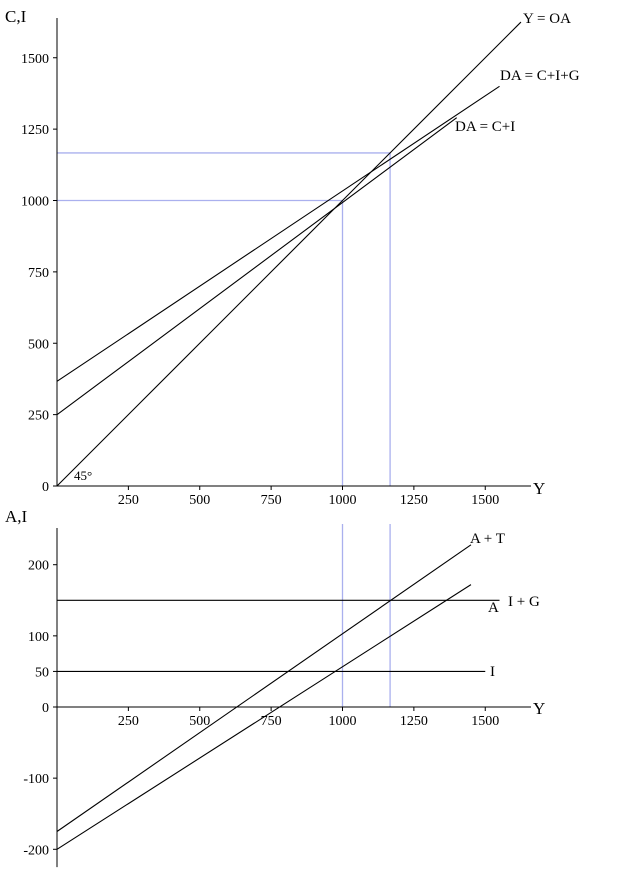 This screenshot has width=621, height=874. What do you see at coordinates (35, 202) in the screenshot?
I see `y-tick-label: 1000` at bounding box center [35, 202].